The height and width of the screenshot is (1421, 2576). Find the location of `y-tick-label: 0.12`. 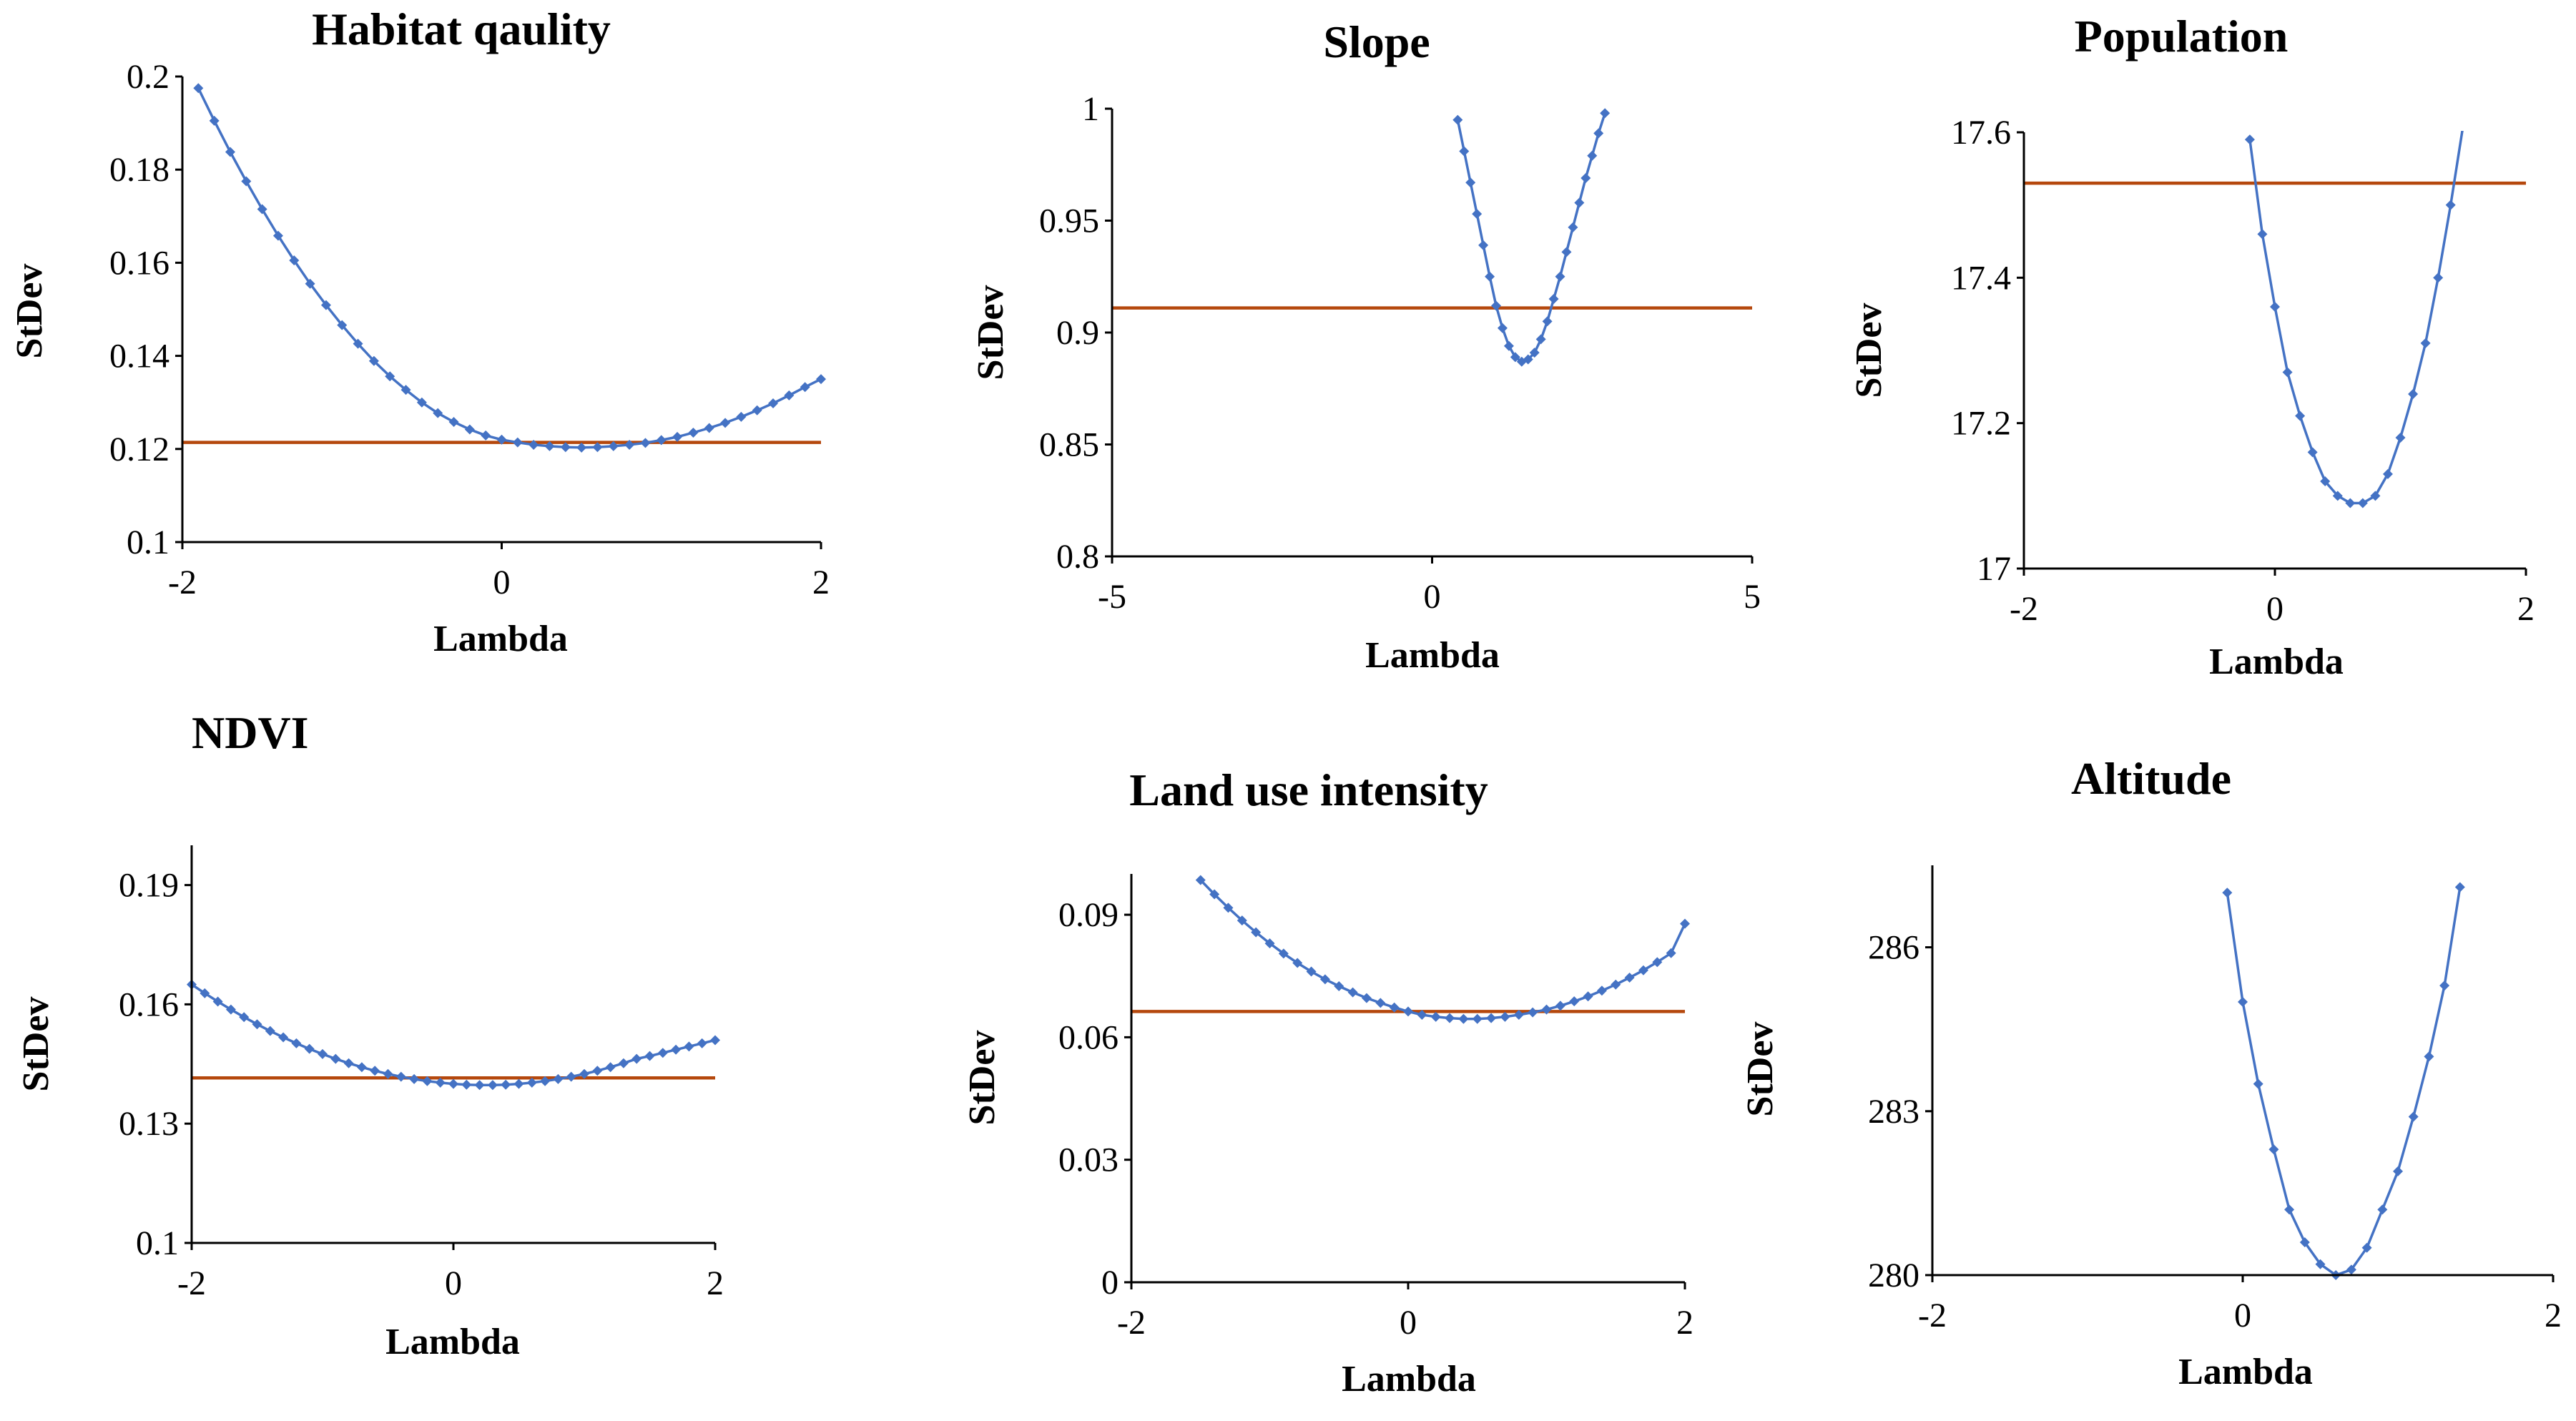

y-tick-label: 0.12 is located at coordinates (139, 449).